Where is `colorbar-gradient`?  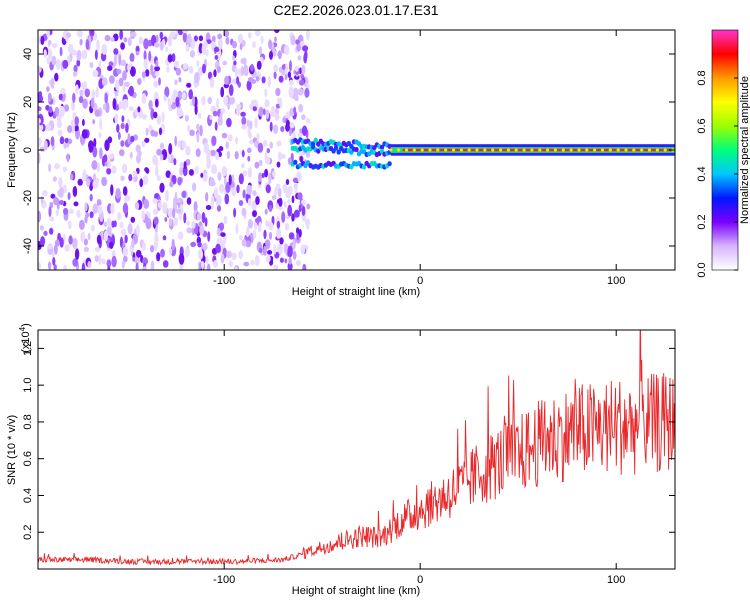
colorbar-gradient is located at coordinates (725, 150).